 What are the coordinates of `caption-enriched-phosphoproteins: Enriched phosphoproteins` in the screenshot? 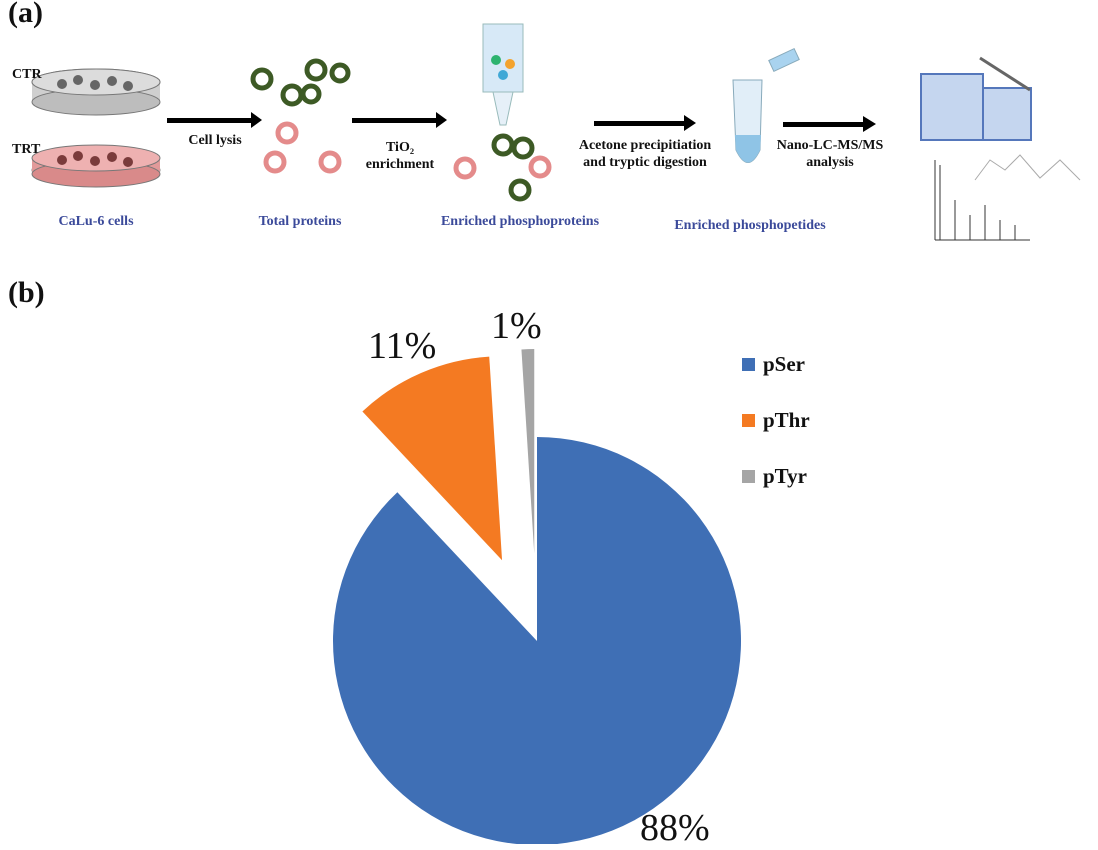 It's located at (520, 221).